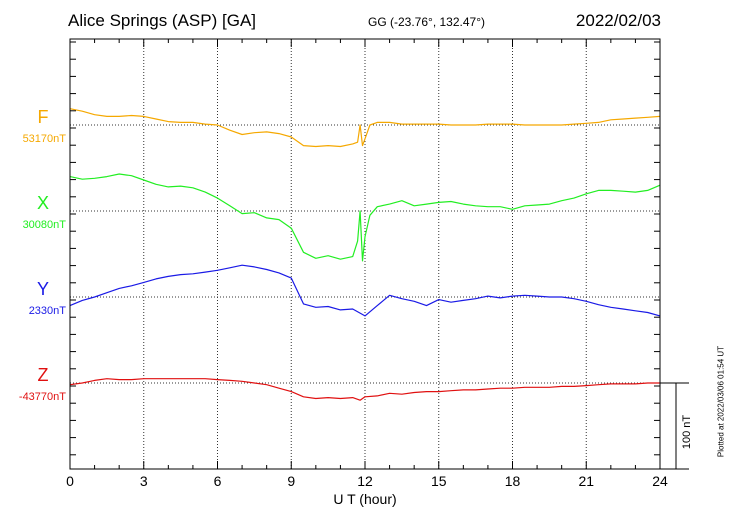  I want to click on x-tick-label: 9, so click(291, 481).